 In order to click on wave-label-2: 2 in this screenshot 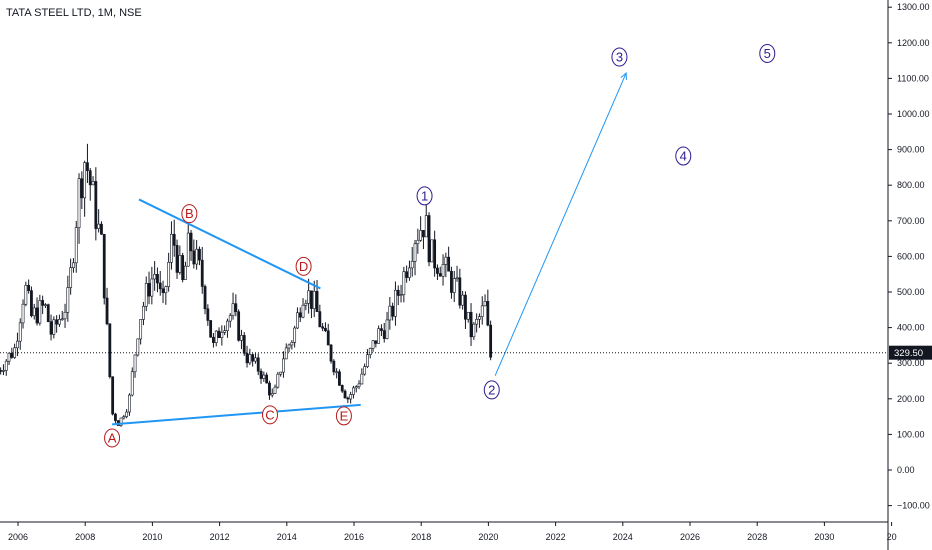, I will do `click(491, 389)`.